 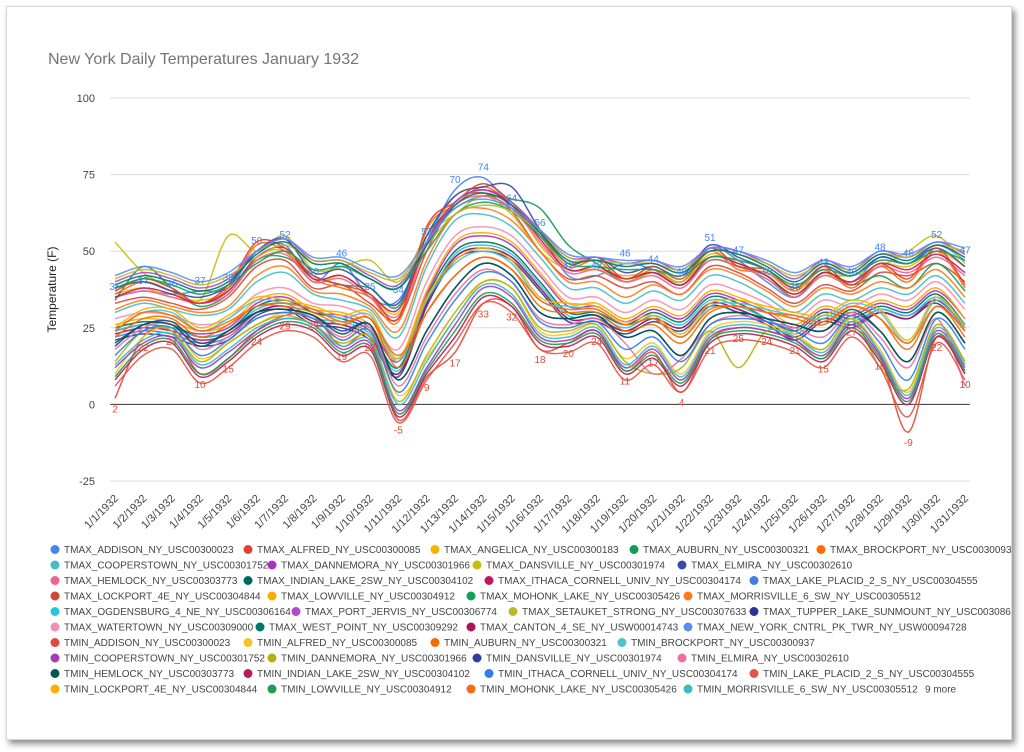 What do you see at coordinates (937, 348) in the screenshot?
I see `data-label: 22` at bounding box center [937, 348].